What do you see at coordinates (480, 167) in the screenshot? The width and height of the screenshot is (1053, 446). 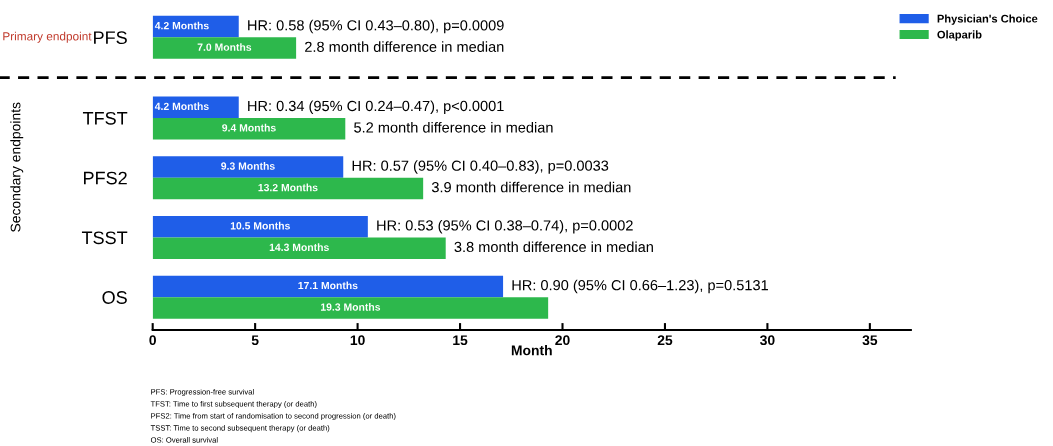 I see `annotation: HR: 0.57 (95% CI 0.40–0.83), p=0.0033` at bounding box center [480, 167].